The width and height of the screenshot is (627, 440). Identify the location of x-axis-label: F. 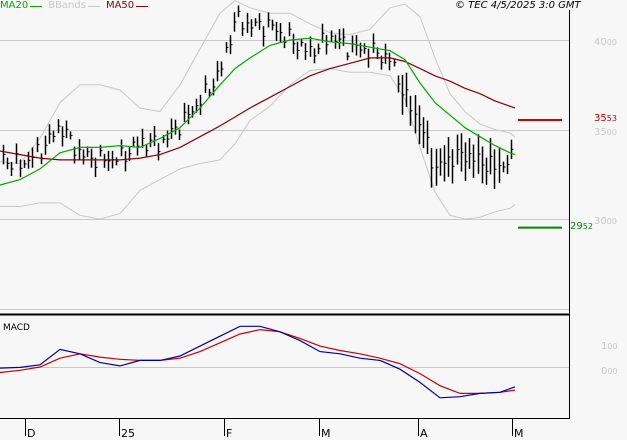
(229, 433).